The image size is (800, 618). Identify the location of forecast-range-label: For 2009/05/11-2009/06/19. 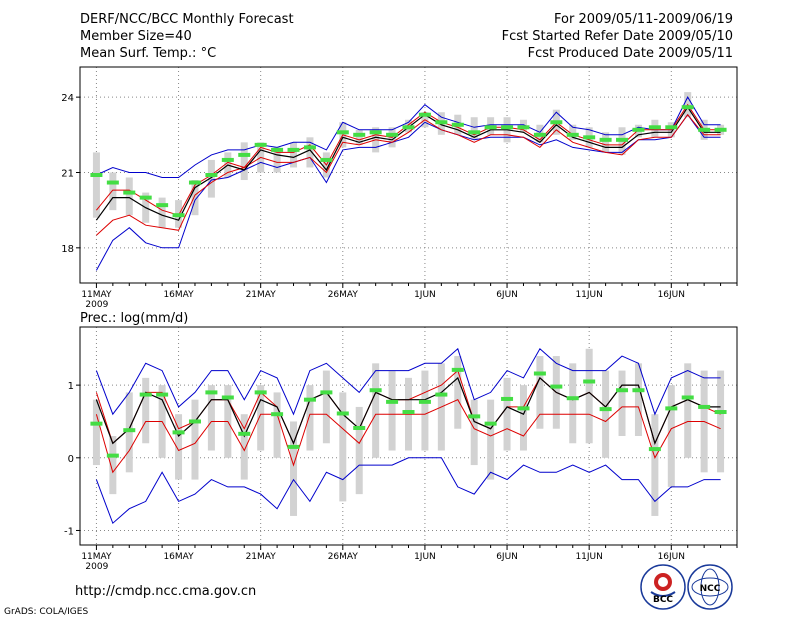
(643, 19).